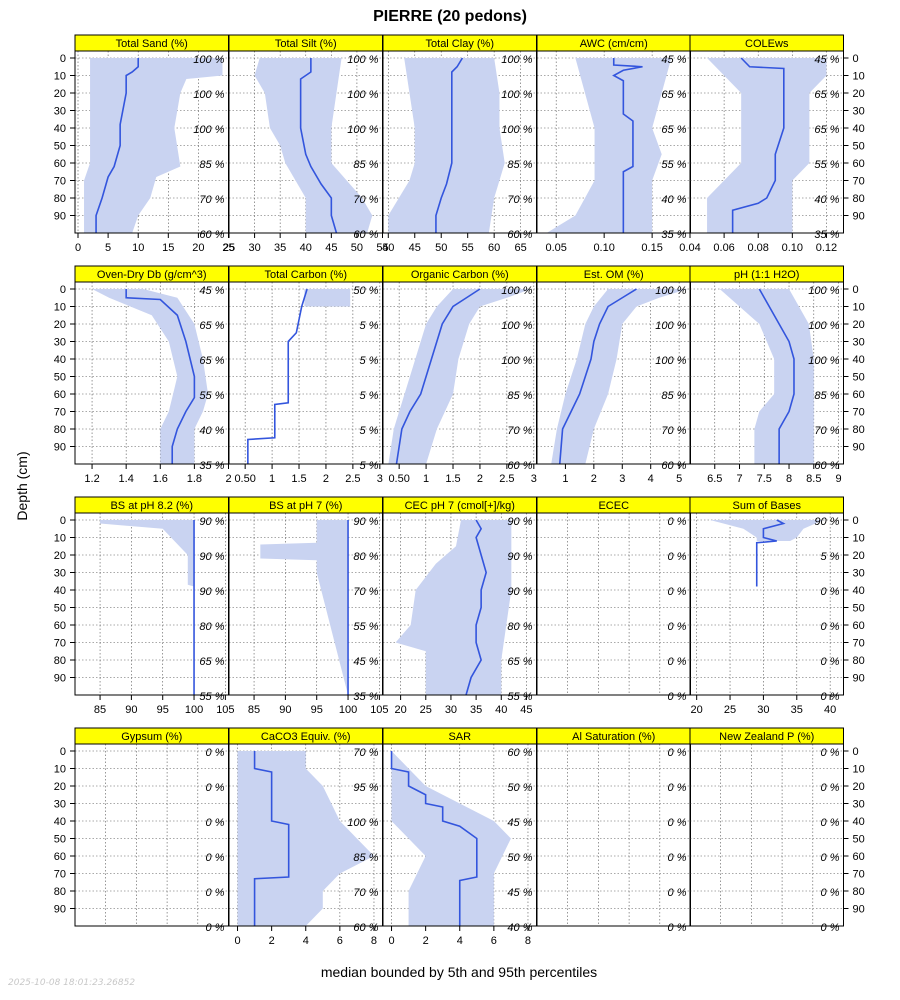  Describe the element at coordinates (237, 941) in the screenshot. I see `x-tick-label: 0` at that location.